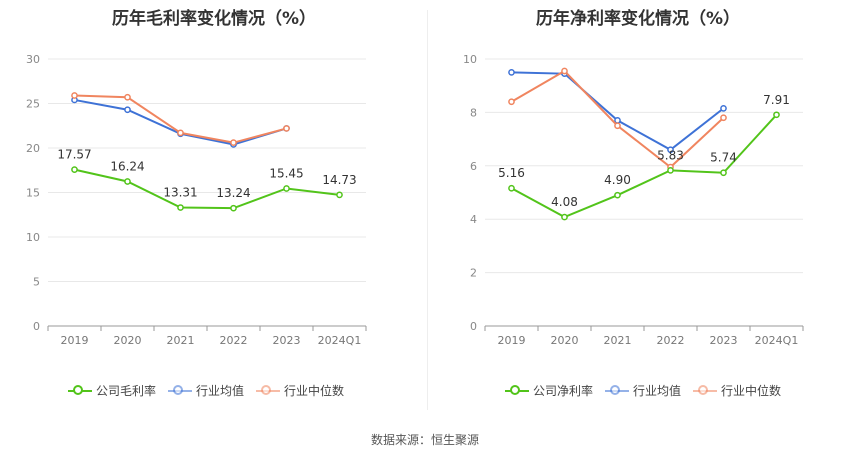 The height and width of the screenshot is (459, 850). I want to click on right-legend-label: 行业均值, so click(657, 391).